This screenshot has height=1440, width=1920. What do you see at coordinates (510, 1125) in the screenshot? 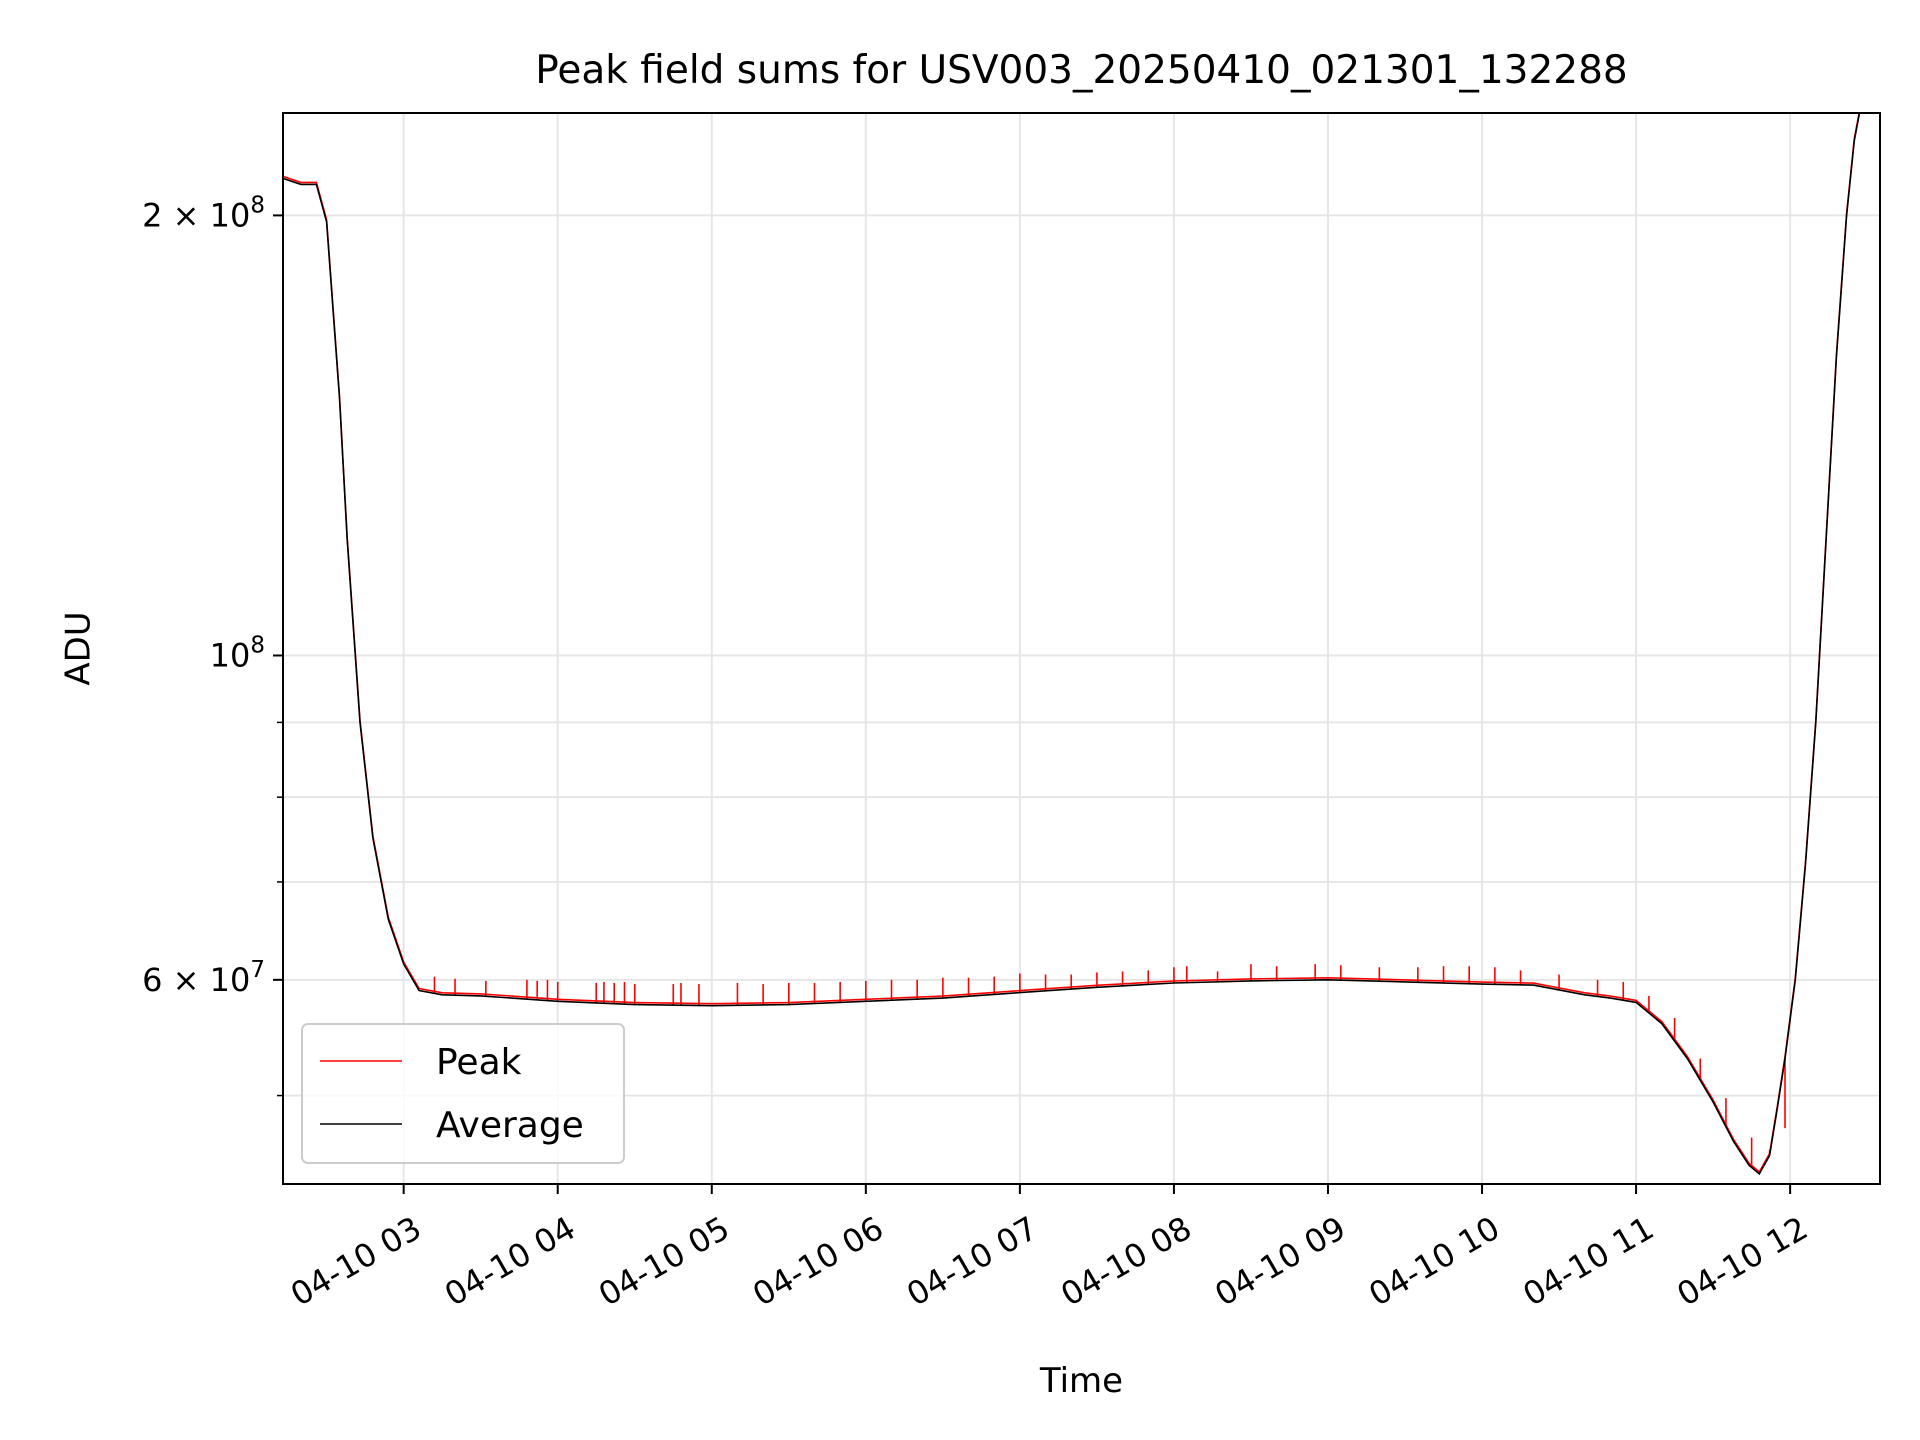
I see `legend-label-average: Average` at bounding box center [510, 1125].